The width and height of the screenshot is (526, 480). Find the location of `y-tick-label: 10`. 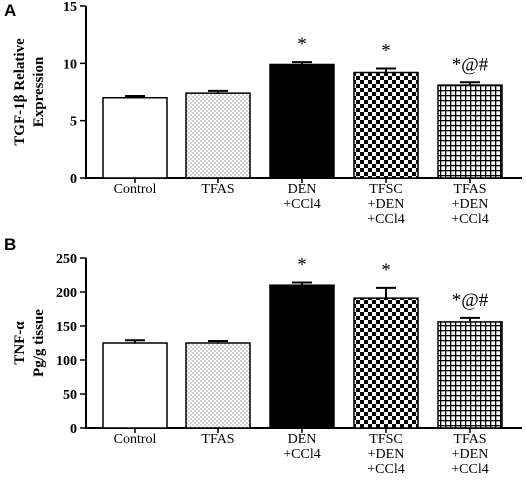

y-tick-label: 10 is located at coordinates (70, 64).